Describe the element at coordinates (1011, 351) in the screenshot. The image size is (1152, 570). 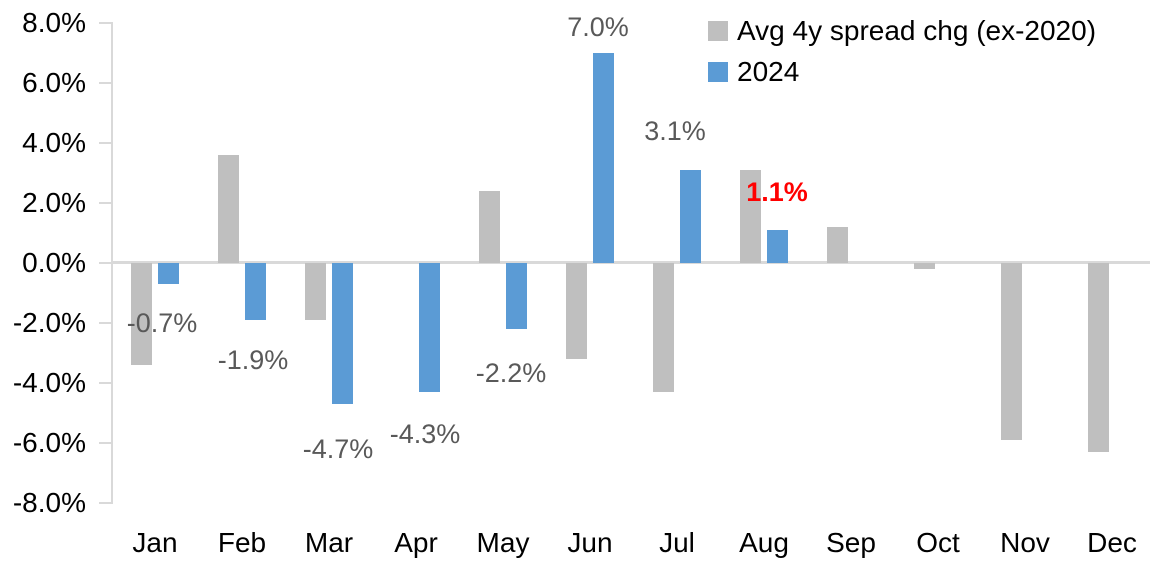
I see `bar-avg-nov` at that location.